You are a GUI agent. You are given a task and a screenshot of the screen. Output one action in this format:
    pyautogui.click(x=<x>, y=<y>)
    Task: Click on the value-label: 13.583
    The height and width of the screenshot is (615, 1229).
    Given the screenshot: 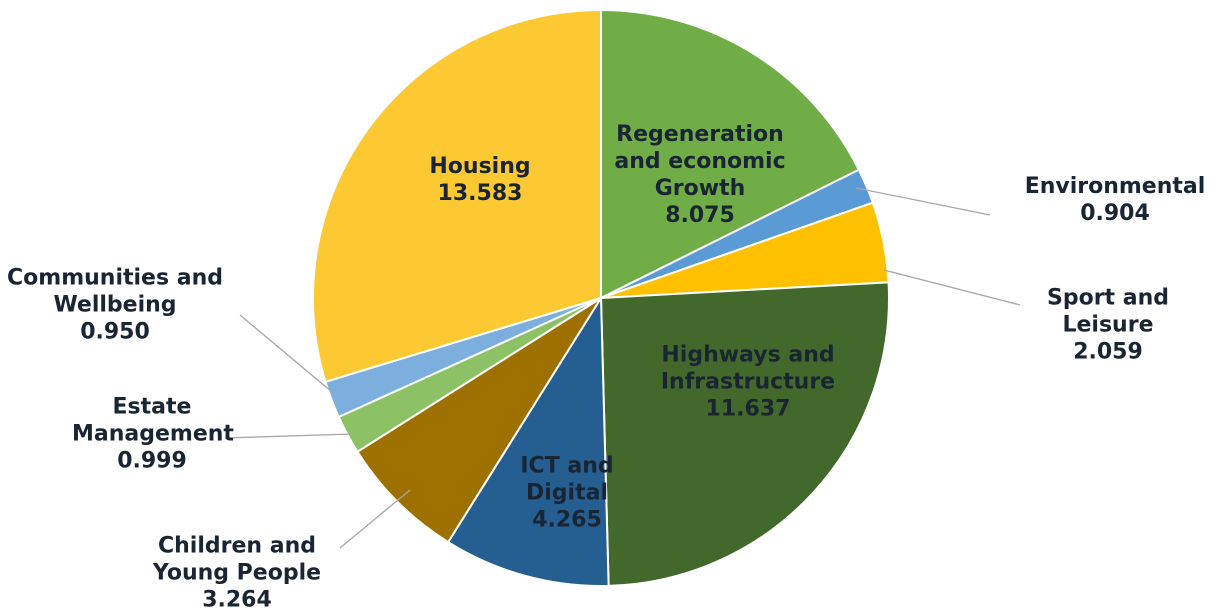 What is the action you would take?
    pyautogui.click(x=480, y=193)
    